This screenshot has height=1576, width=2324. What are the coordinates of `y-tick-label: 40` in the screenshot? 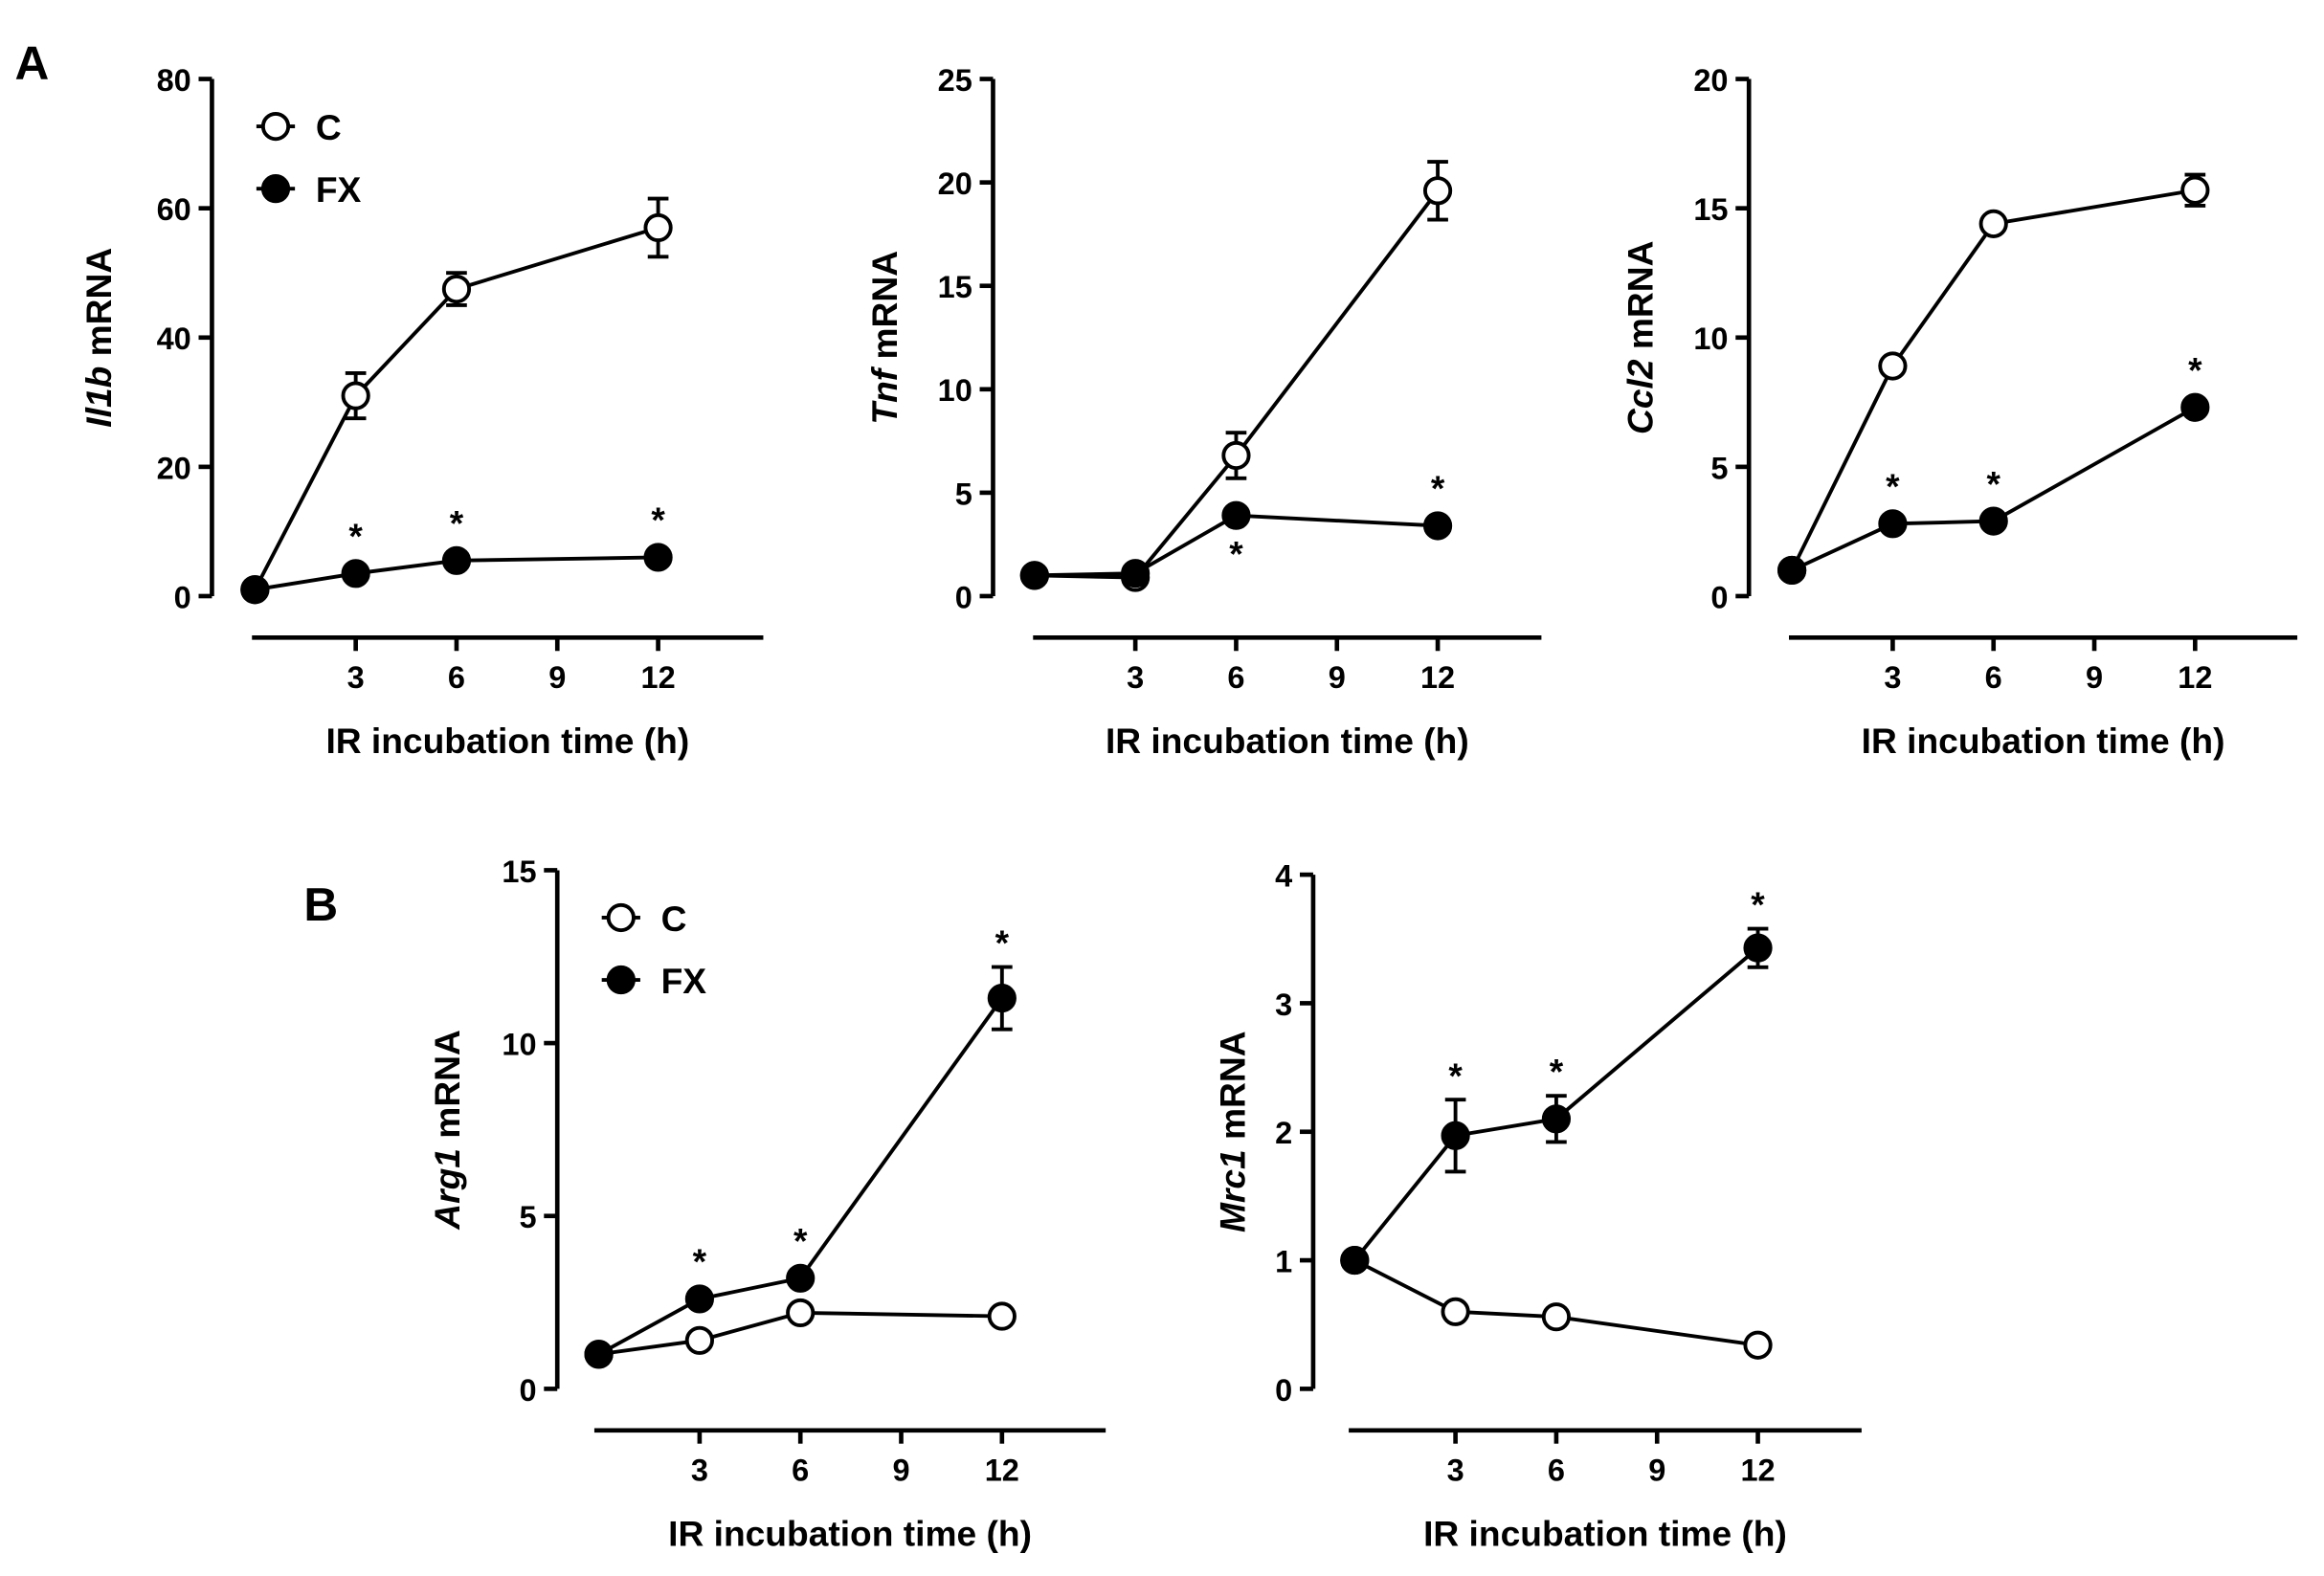 It's located at (174, 339).